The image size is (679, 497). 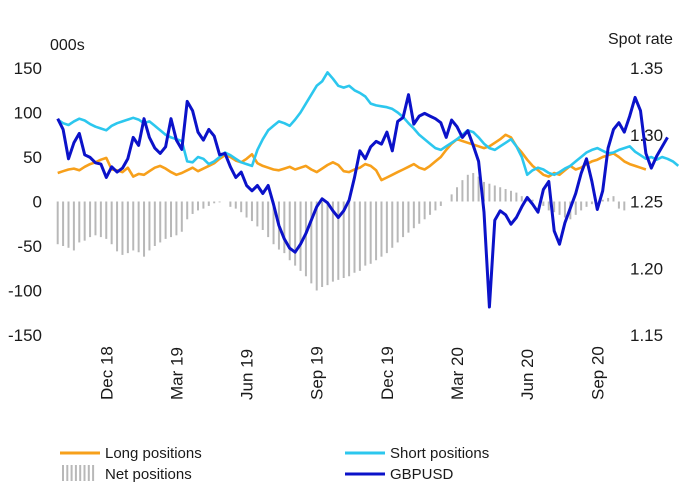 I want to click on left-tick-label: -100, so click(x=25, y=291).